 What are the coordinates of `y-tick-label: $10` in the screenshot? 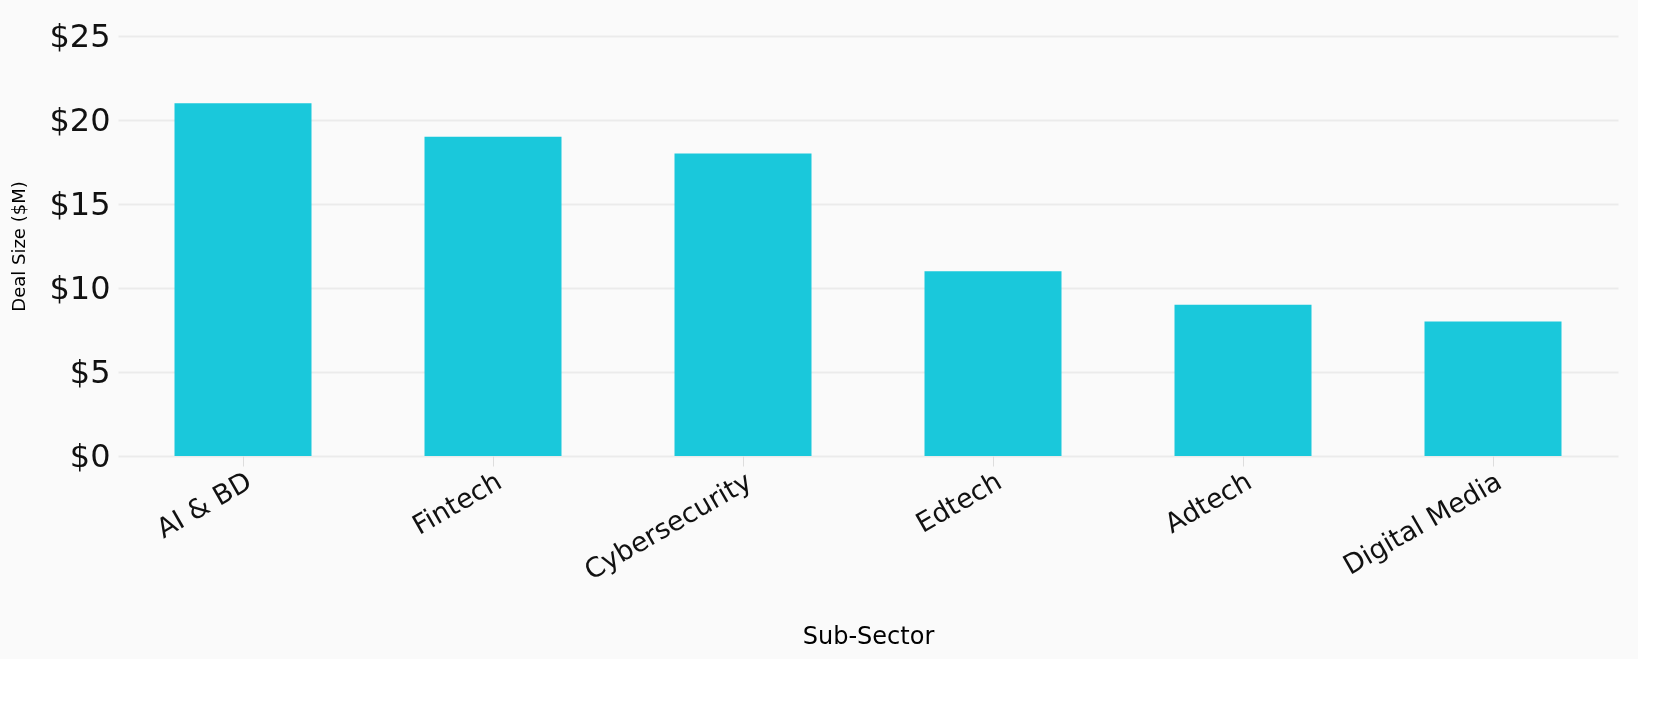 It's located at (80, 287).